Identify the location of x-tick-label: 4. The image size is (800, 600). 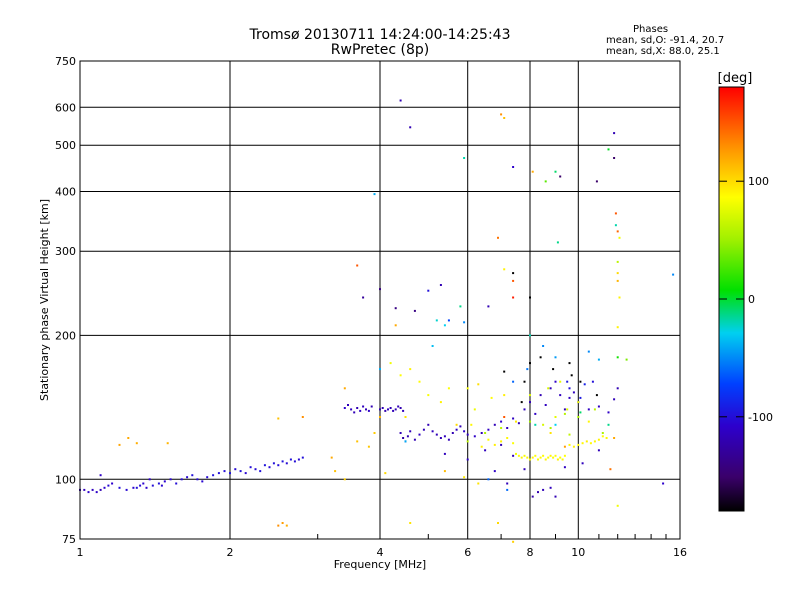
(380, 552).